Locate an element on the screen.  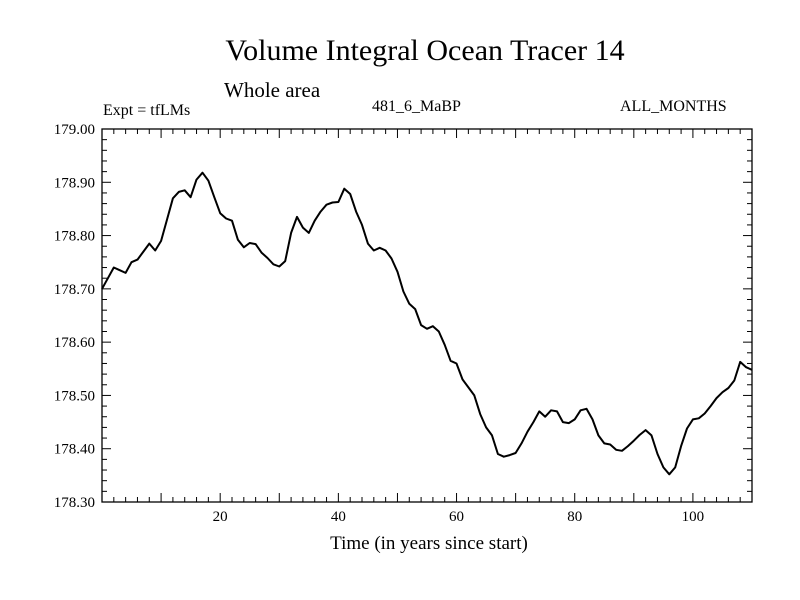
x-tick-label: 60 is located at coordinates (456, 517).